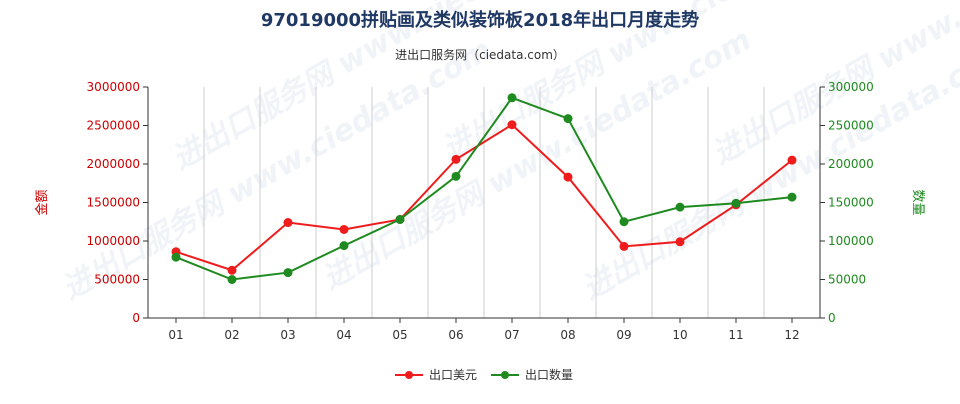 Image resolution: width=960 pixels, height=404 pixels. Describe the element at coordinates (113, 164) in the screenshot. I see `y-tick-label-left: 2000000` at that location.